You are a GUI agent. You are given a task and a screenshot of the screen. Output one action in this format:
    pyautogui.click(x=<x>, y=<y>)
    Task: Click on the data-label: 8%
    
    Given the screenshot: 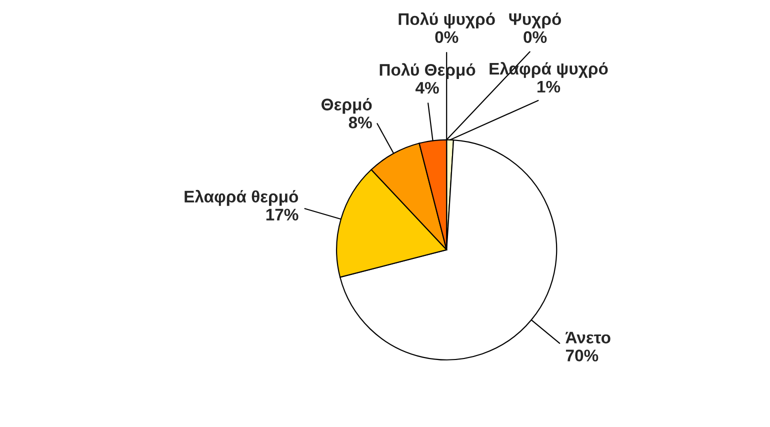 What is the action you would take?
    pyautogui.click(x=360, y=122)
    